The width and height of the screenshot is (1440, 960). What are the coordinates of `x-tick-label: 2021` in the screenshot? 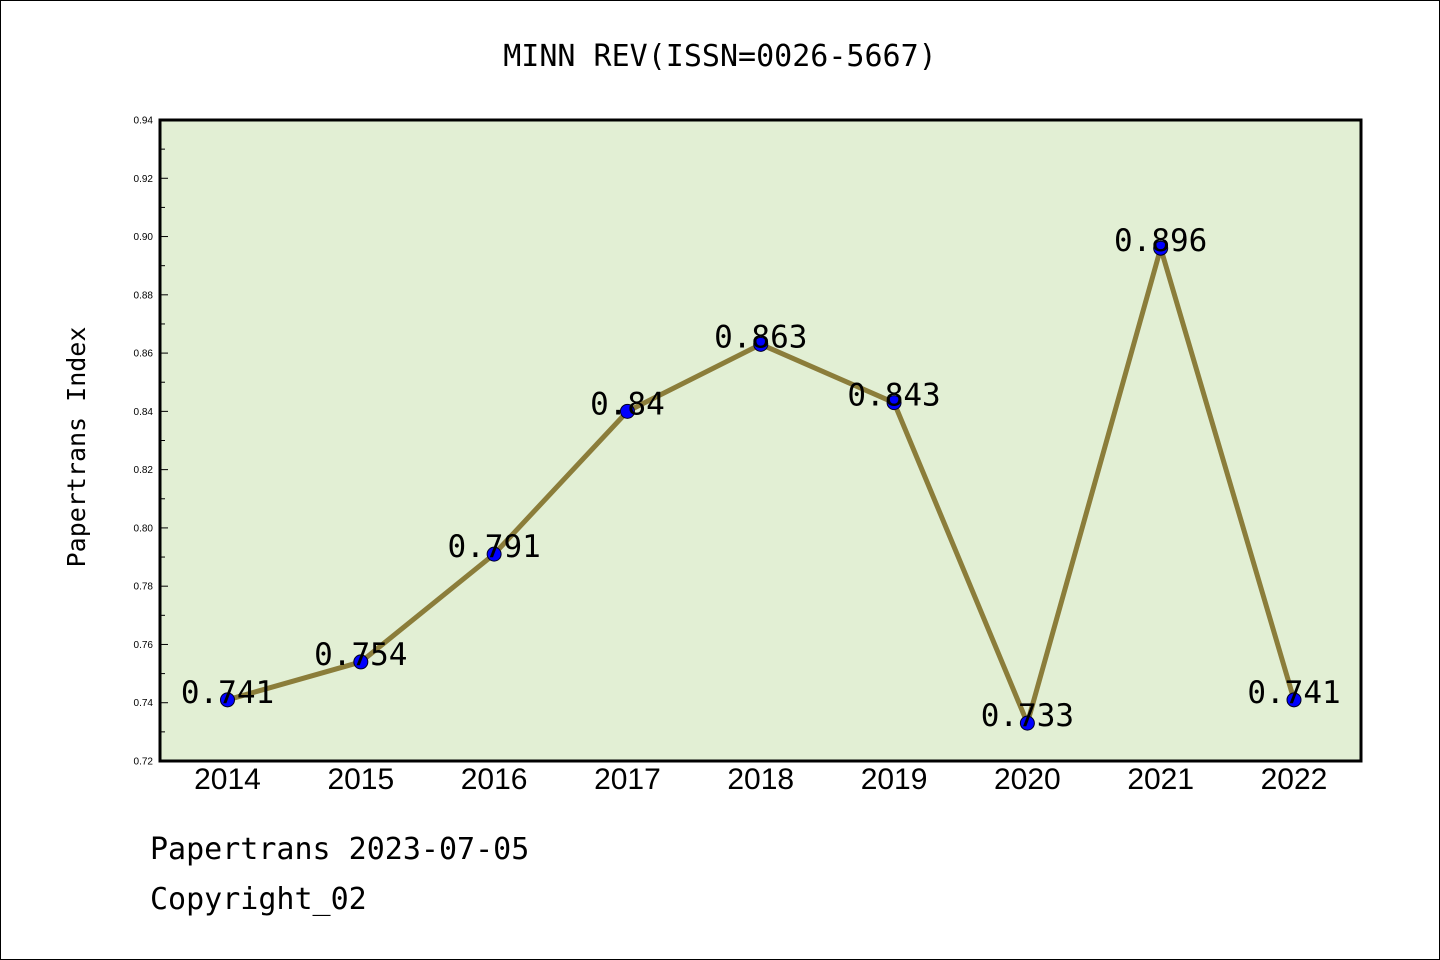 It's located at (1160, 779).